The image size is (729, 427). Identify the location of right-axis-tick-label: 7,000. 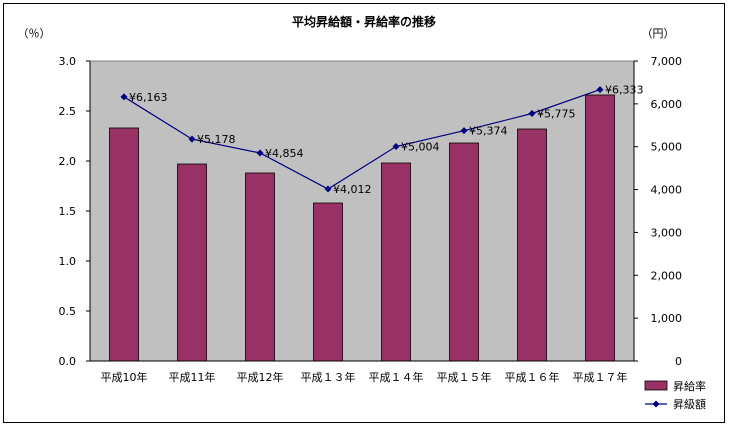
(667, 61).